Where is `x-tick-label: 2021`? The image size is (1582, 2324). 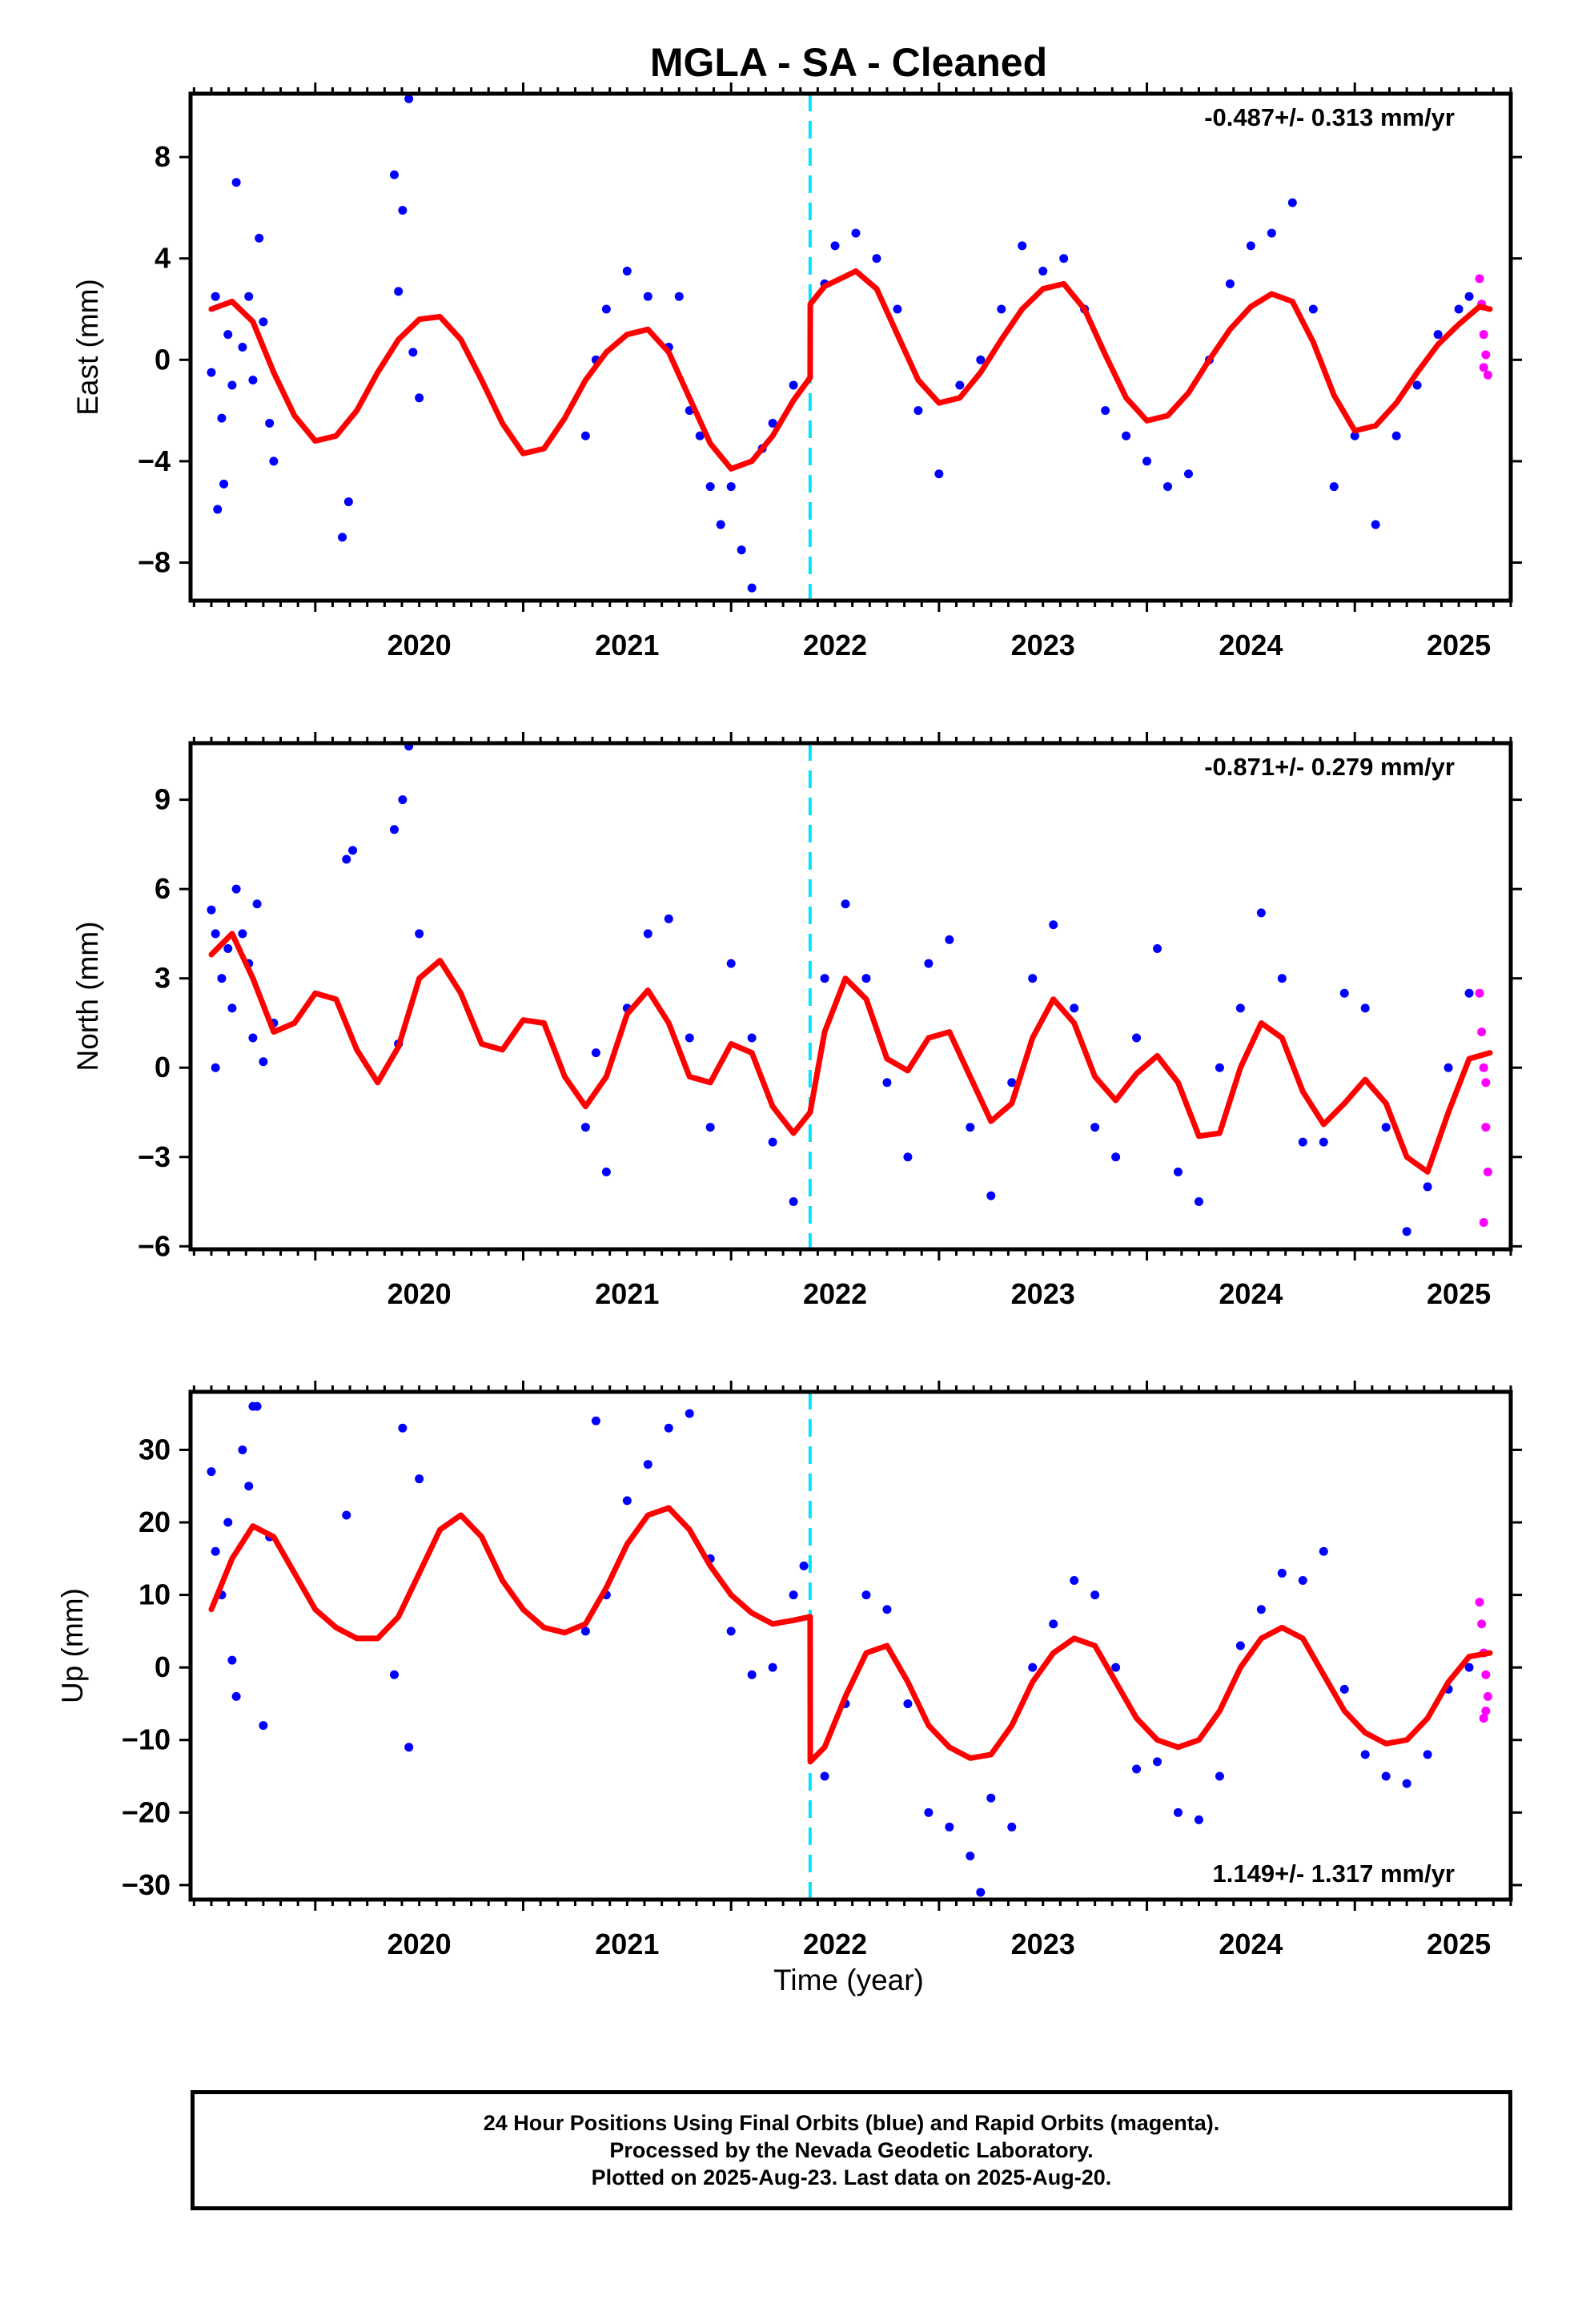 x-tick-label: 2021 is located at coordinates (627, 1944).